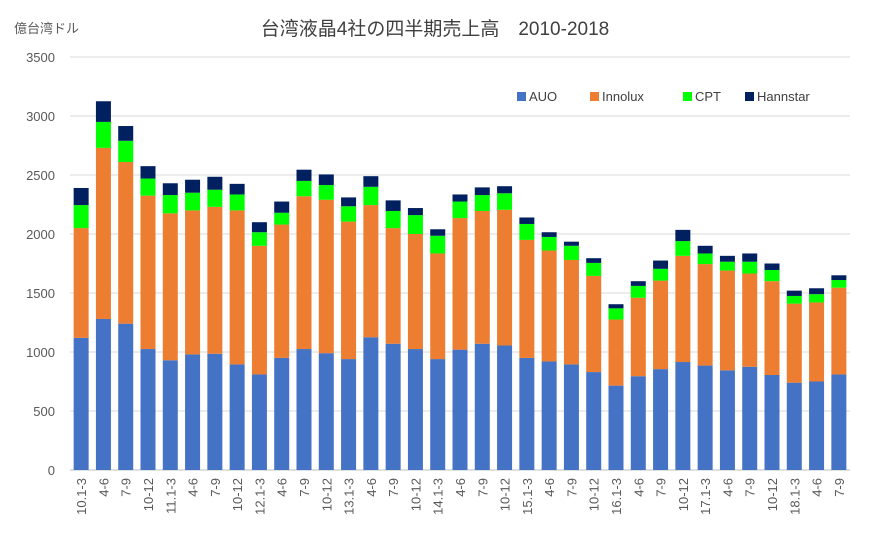  What do you see at coordinates (749, 96) in the screenshot?
I see `legend-swatch-hannstar` at bounding box center [749, 96].